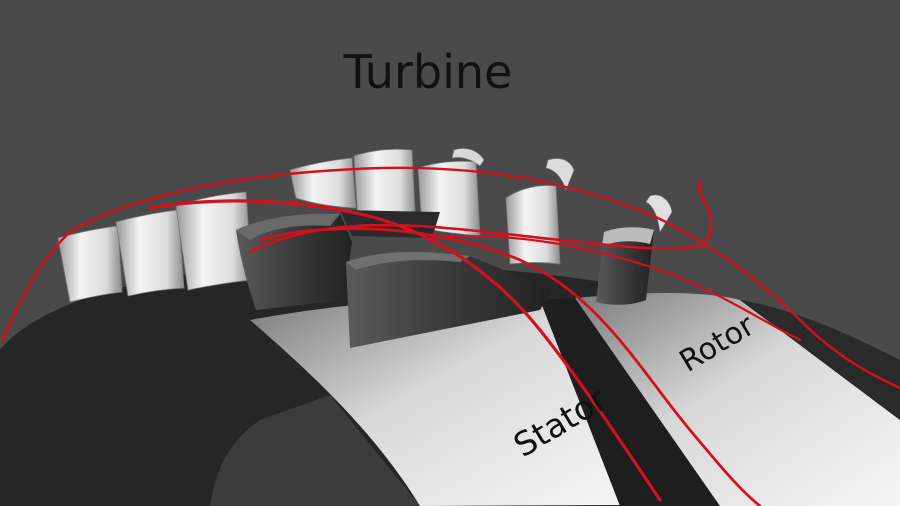  I want to click on rotor-blade-tip, so click(560, 174).